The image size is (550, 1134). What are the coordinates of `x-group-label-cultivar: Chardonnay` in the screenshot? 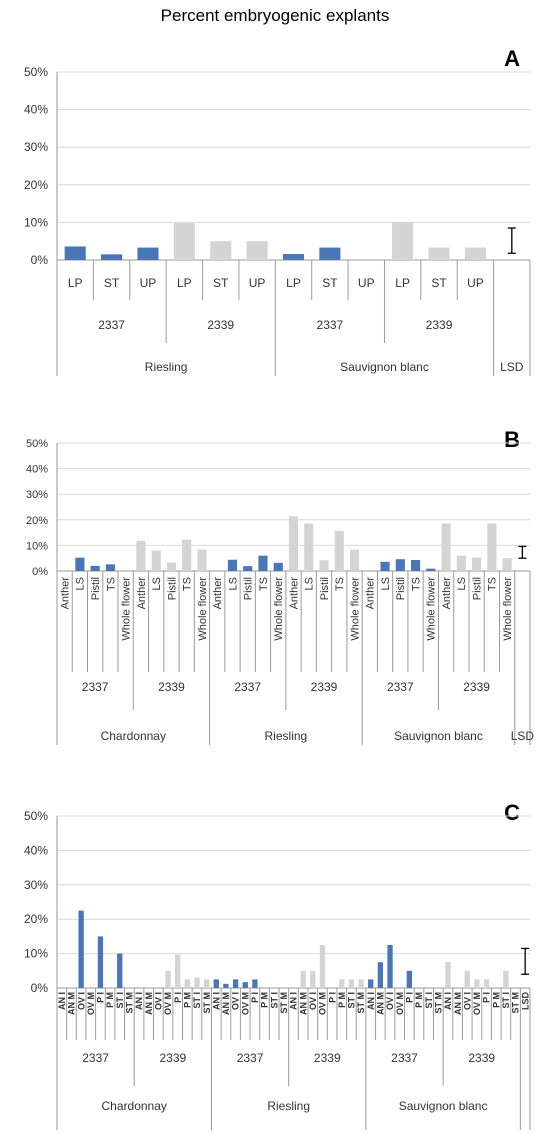 It's located at (133, 736).